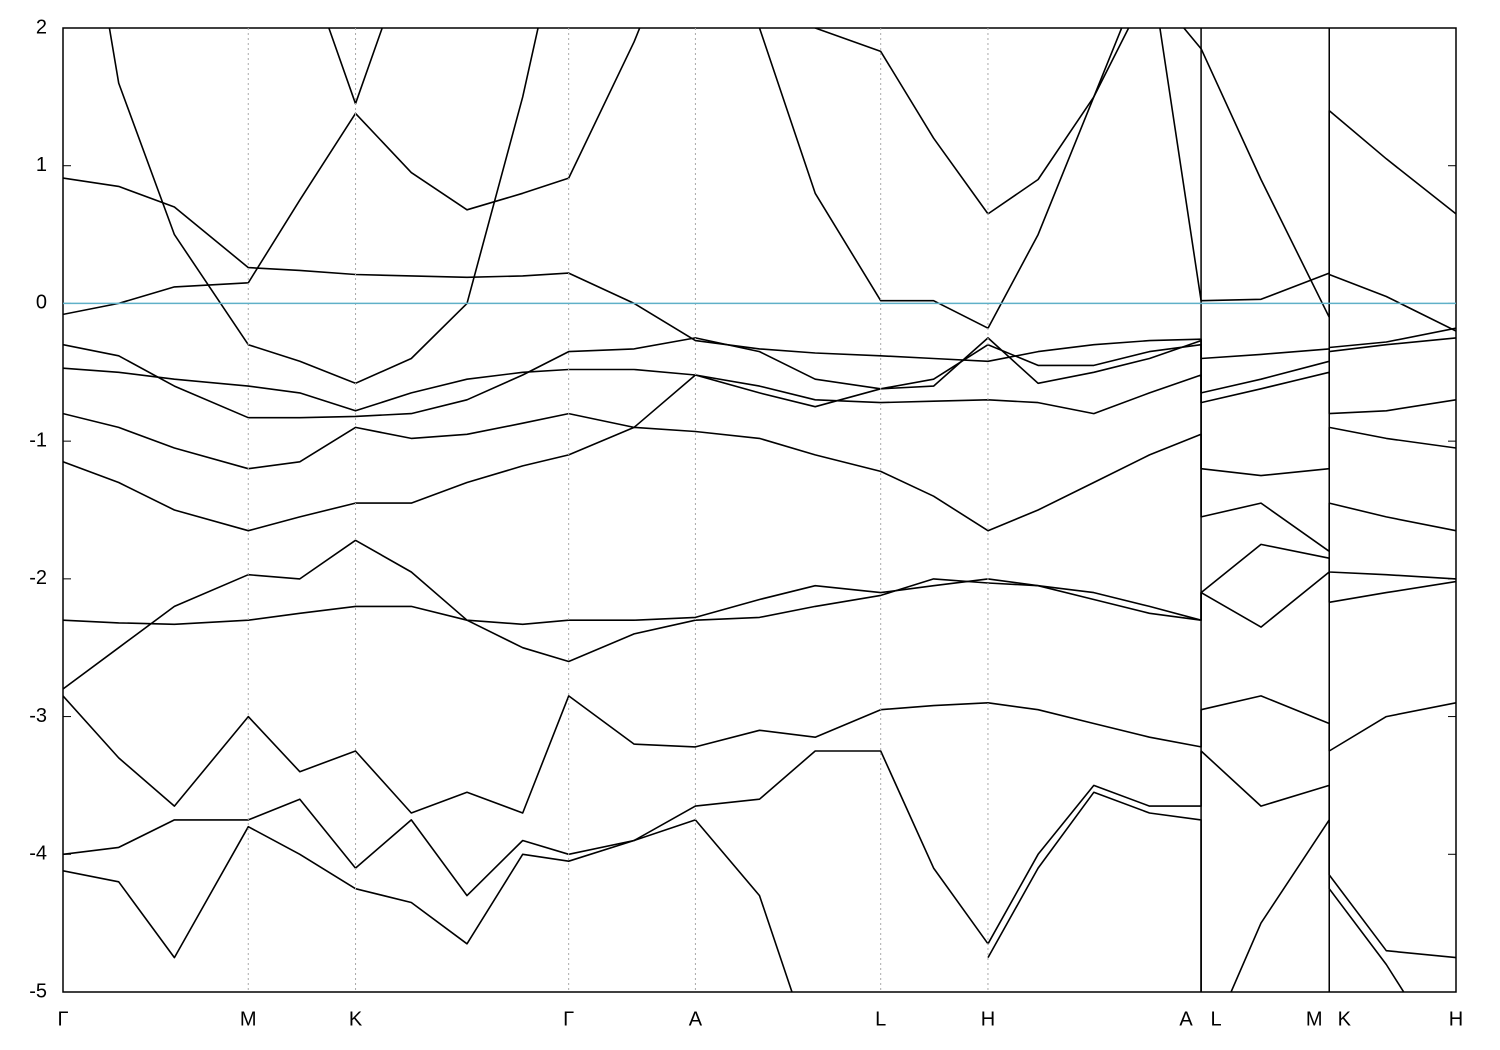 The image size is (1500, 1050). I want to click on y-tick-label: -3, so click(38, 716).